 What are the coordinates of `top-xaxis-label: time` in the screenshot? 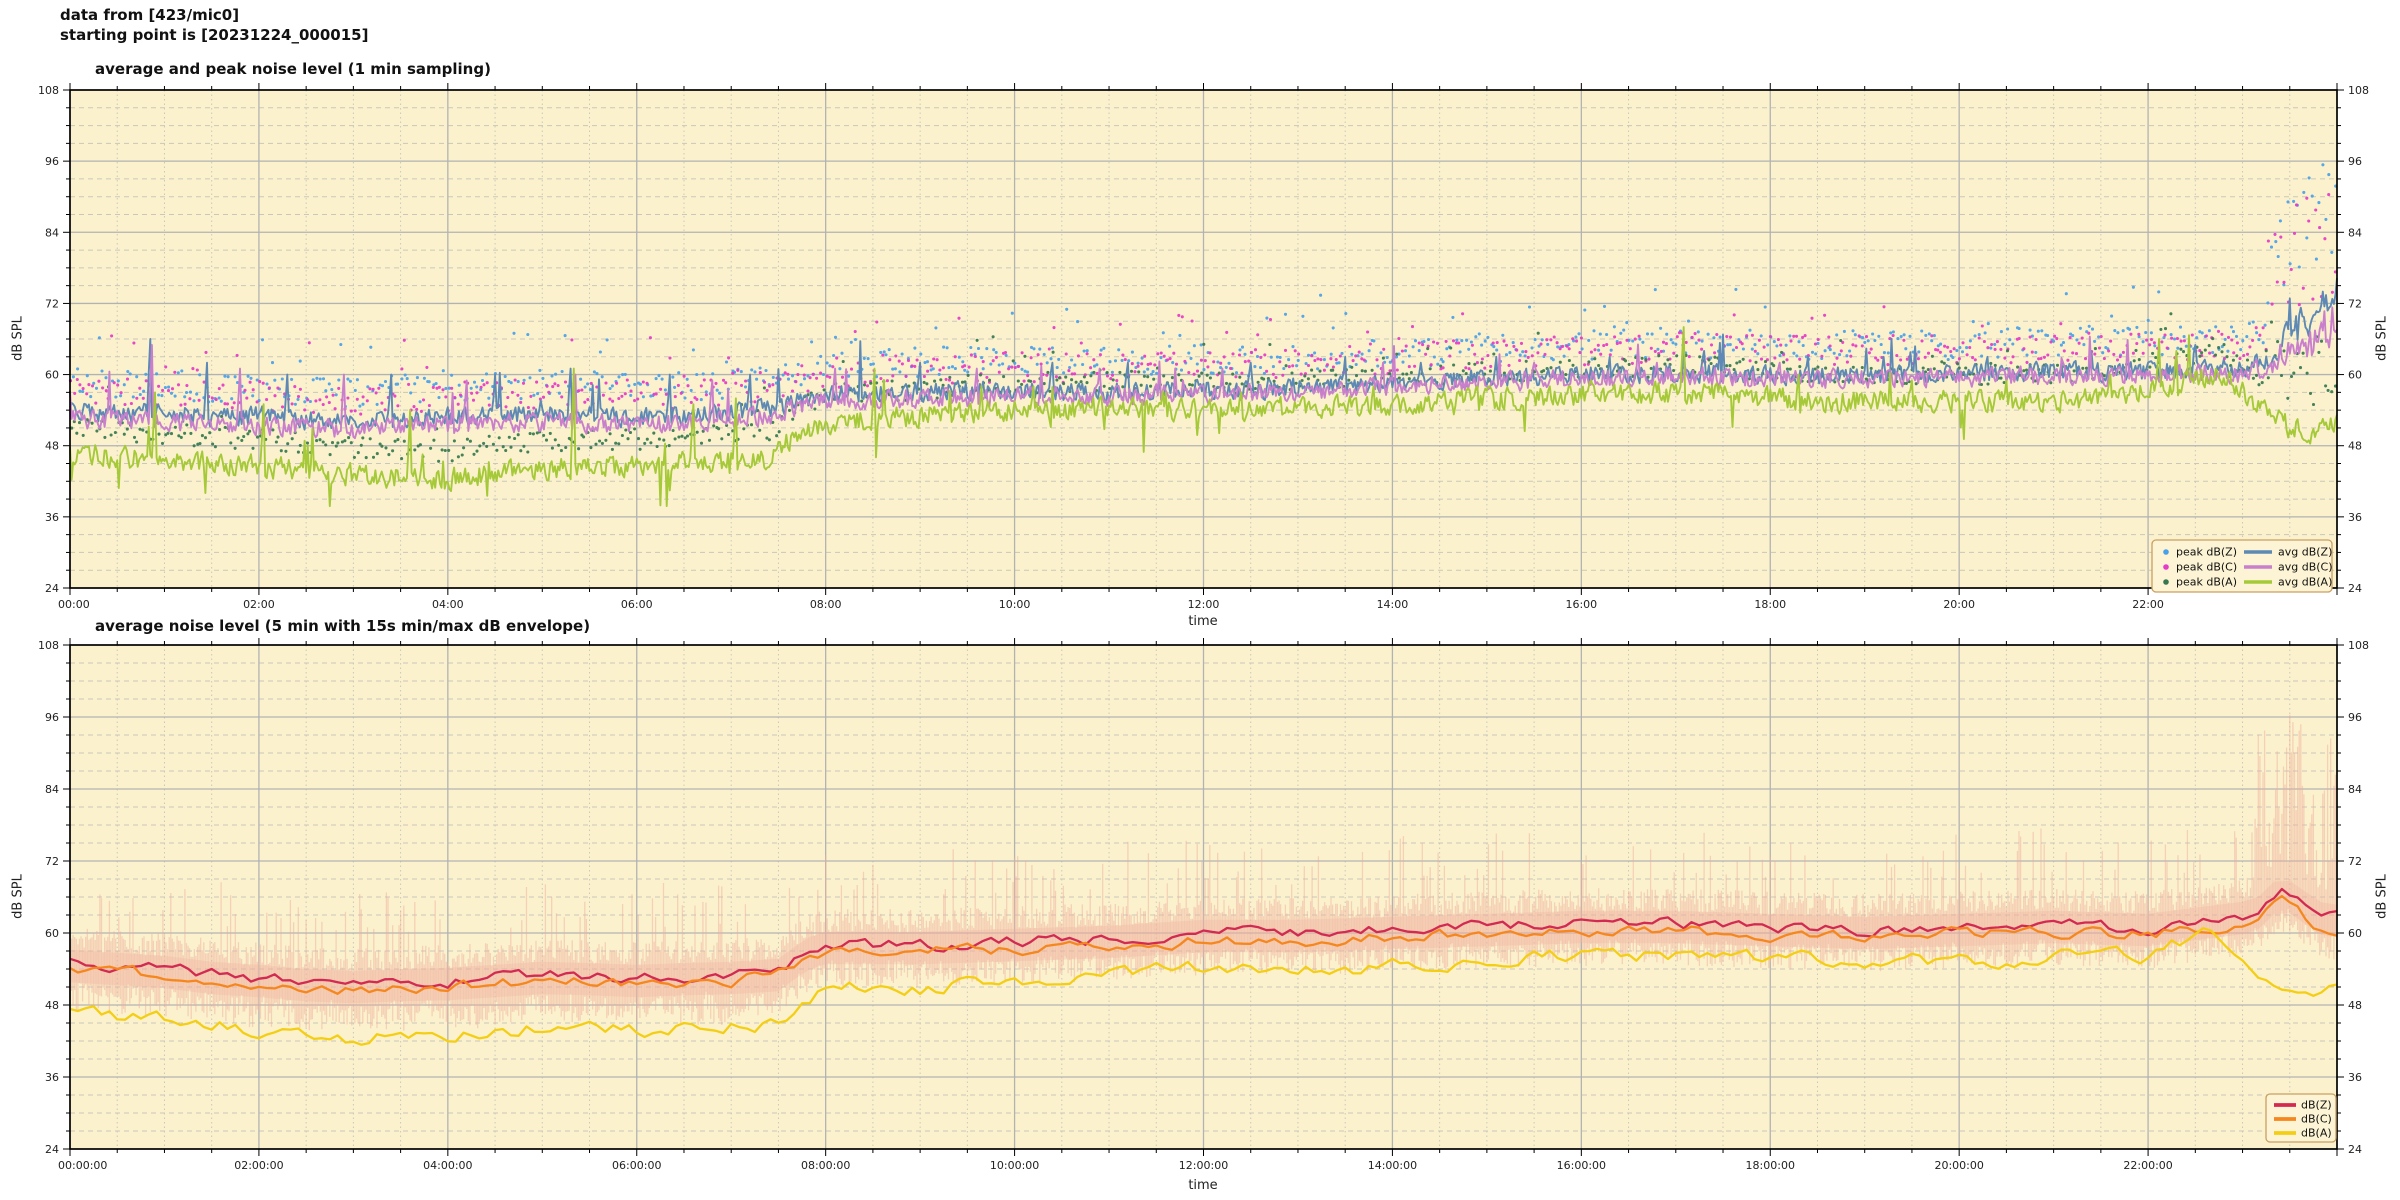 It's located at (1203, 621).